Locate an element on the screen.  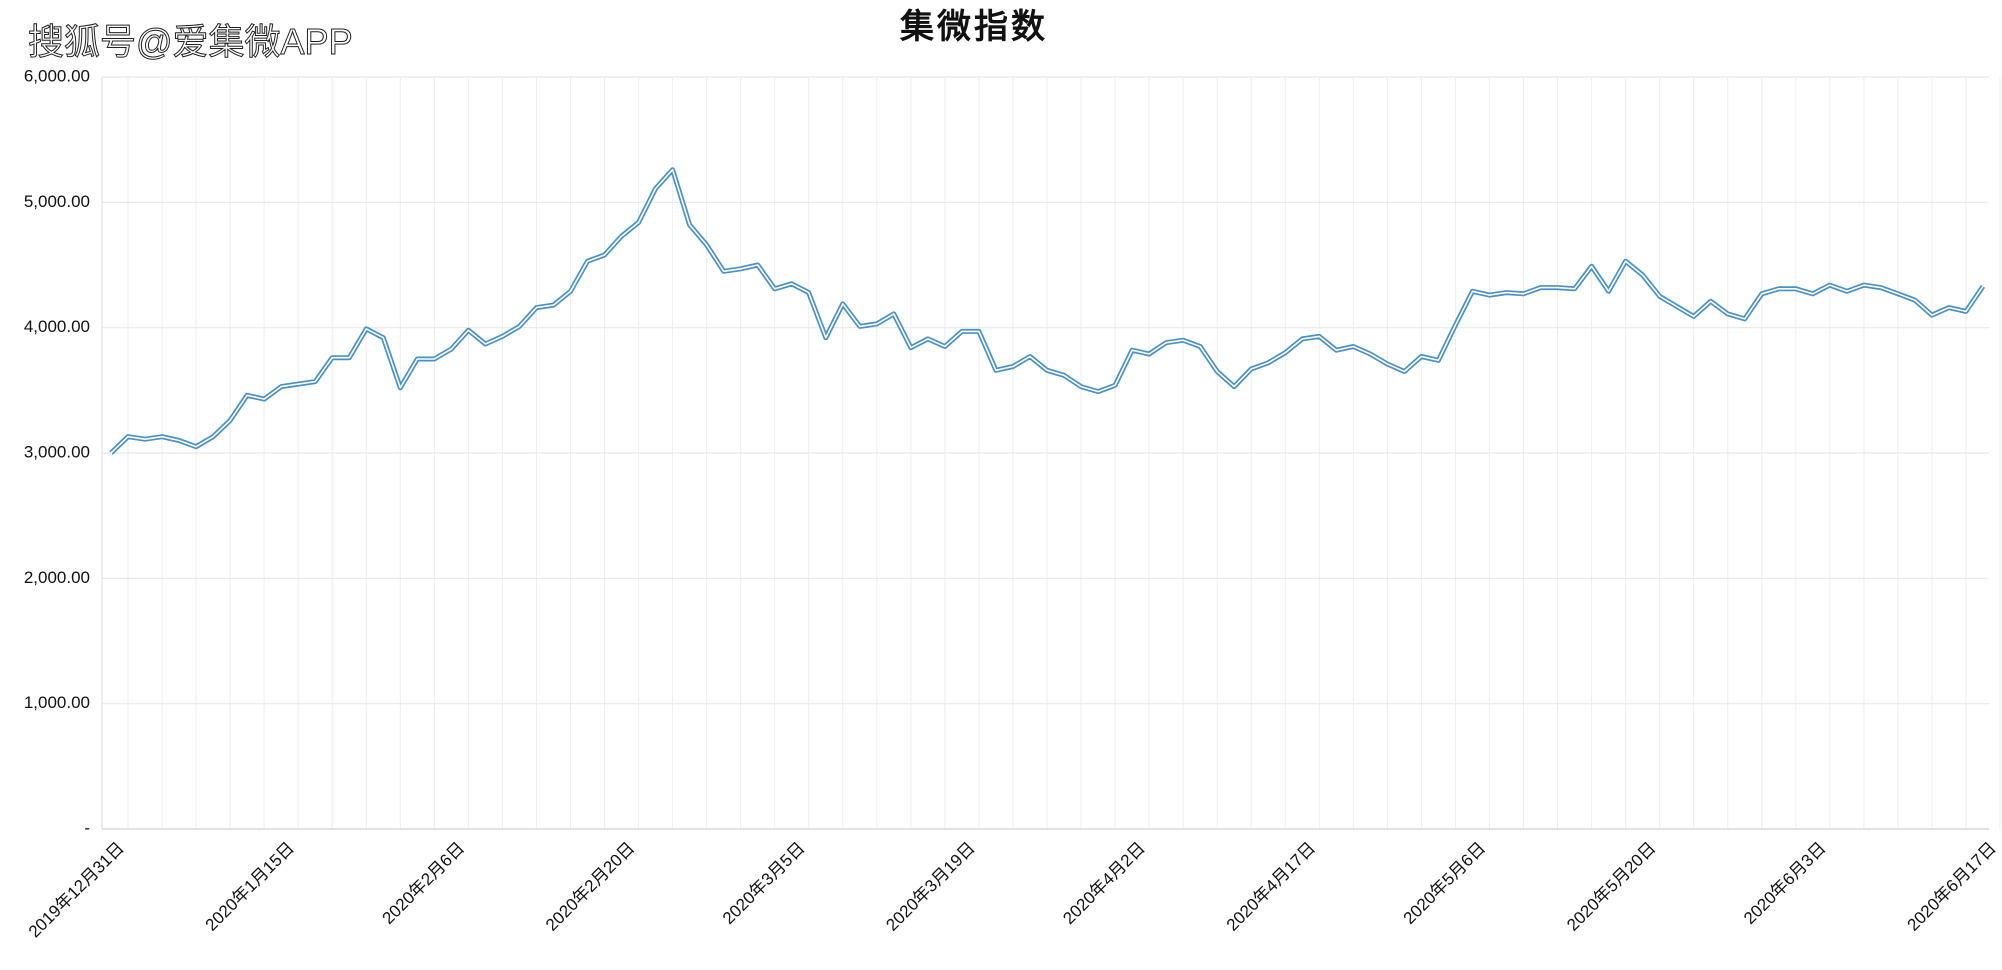
y-tick-label: - is located at coordinates (87, 827).